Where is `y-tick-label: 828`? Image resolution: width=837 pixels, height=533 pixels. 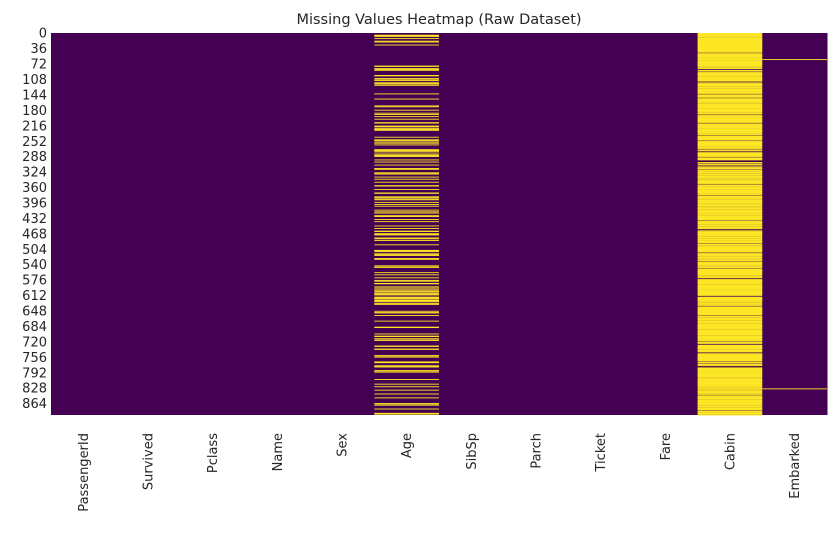
y-tick-label: 828 is located at coordinates (34, 389).